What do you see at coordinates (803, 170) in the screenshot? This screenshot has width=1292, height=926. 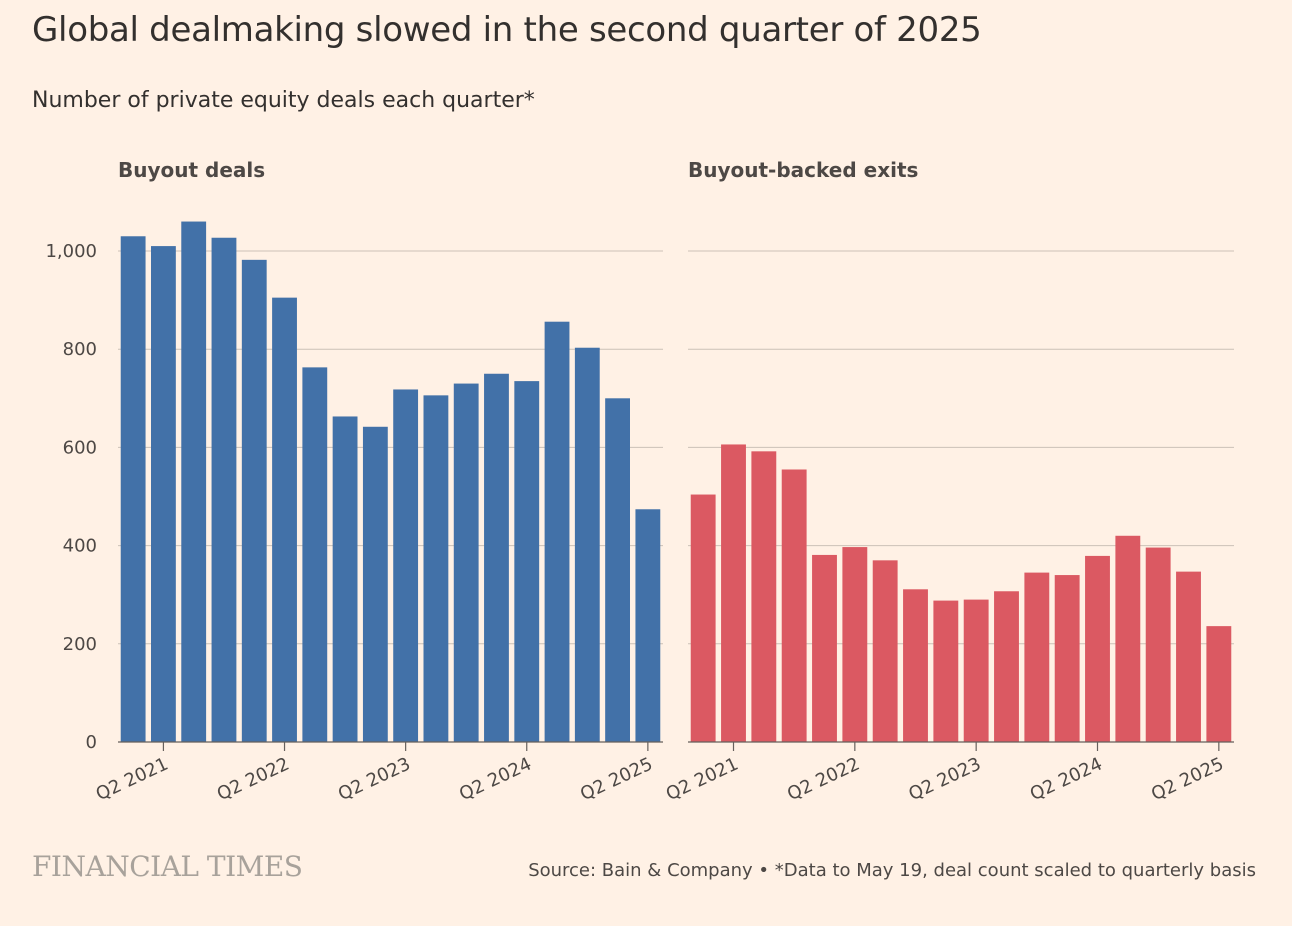 I see `panel-title-buyout-backed-exits: Buyout-backed exits` at bounding box center [803, 170].